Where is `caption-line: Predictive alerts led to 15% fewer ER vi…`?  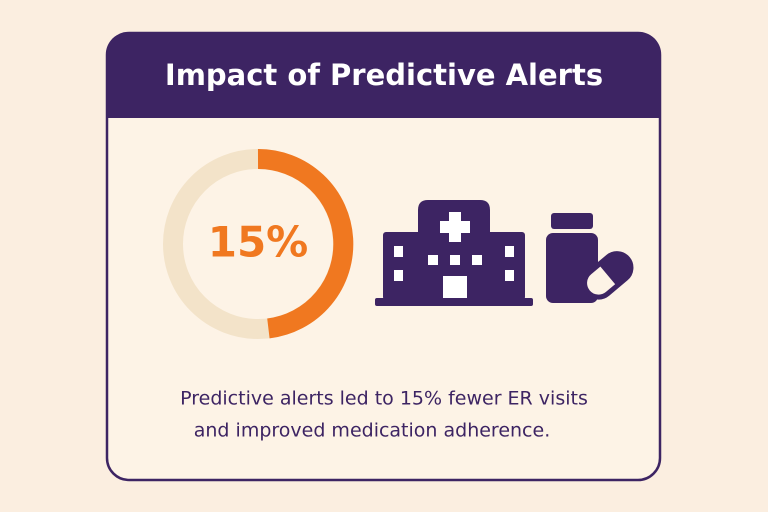 caption-line: Predictive alerts led to 15% fewer ER vi… is located at coordinates (384, 399).